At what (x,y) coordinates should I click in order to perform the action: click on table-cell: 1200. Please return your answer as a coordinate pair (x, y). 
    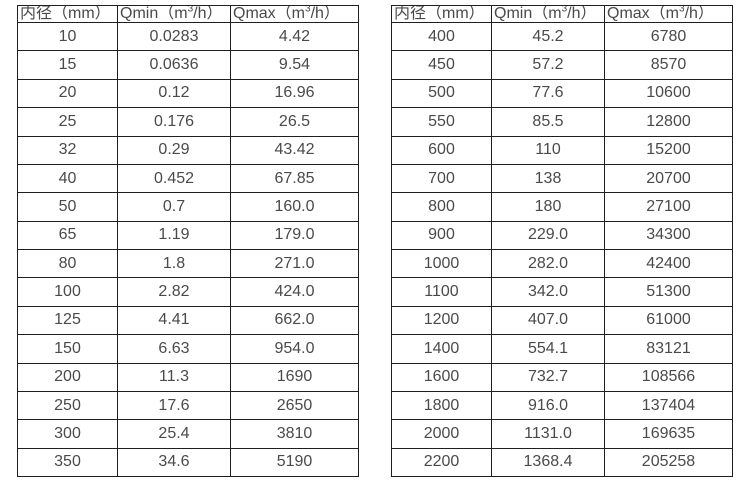
    Looking at the image, I should click on (441, 320).